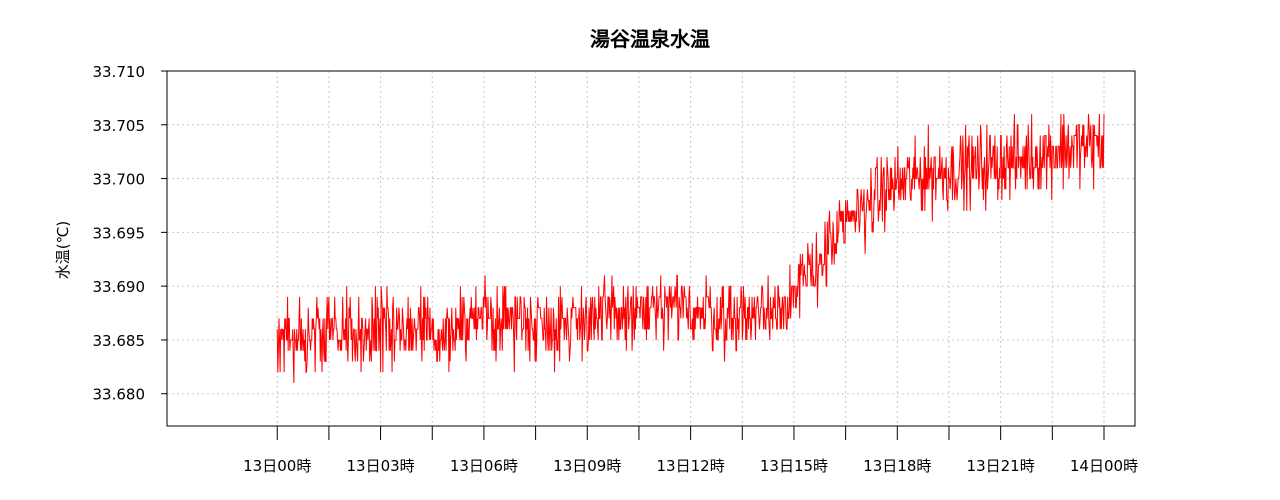 Image resolution: width=1280 pixels, height=500 pixels. What do you see at coordinates (587, 466) in the screenshot?
I see `x-tick-label: 13日09時` at bounding box center [587, 466].